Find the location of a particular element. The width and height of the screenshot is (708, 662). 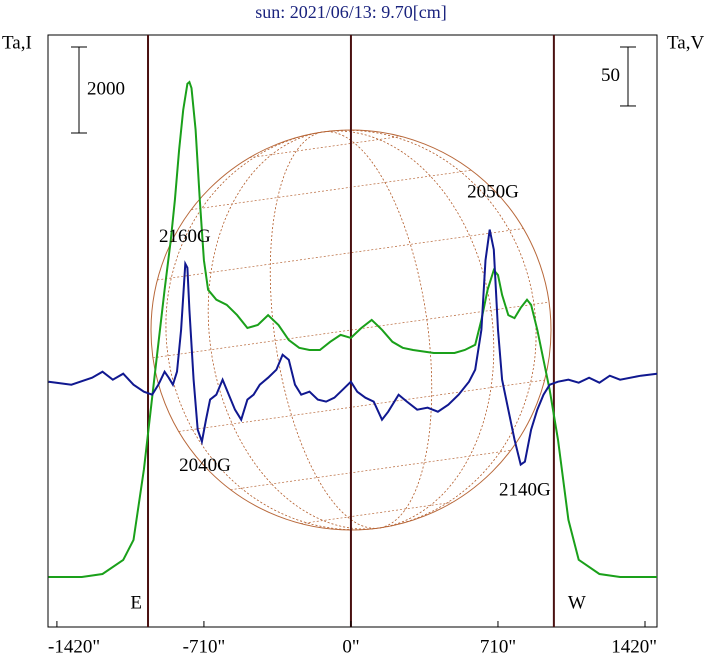

annotation: 2050G is located at coordinates (493, 191).